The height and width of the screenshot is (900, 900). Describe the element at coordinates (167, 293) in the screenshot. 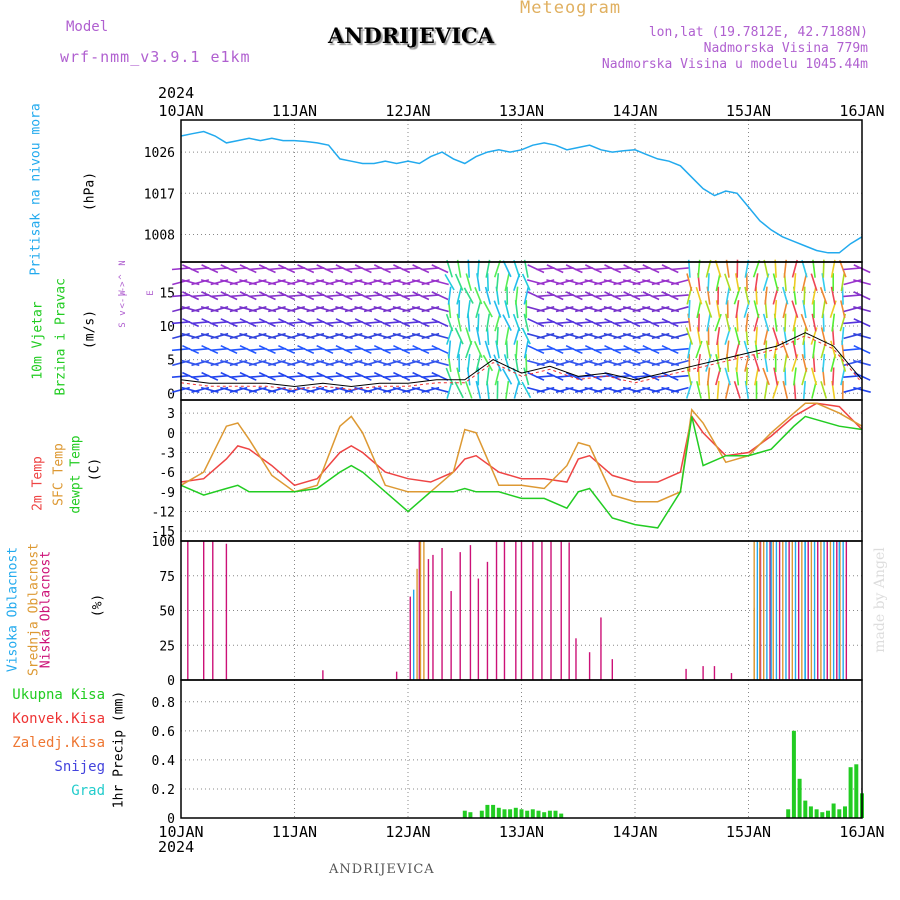

I see `y-tick-label: 15` at that location.